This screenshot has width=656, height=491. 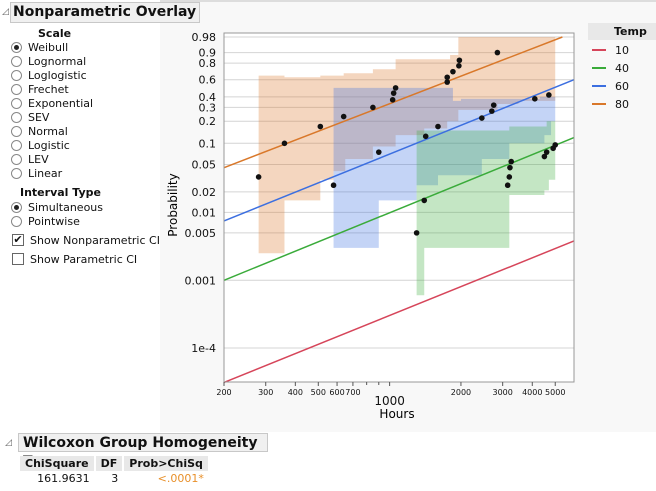 What do you see at coordinates (30, 159) in the screenshot?
I see `scale-radio-lev: LEV` at bounding box center [30, 159].